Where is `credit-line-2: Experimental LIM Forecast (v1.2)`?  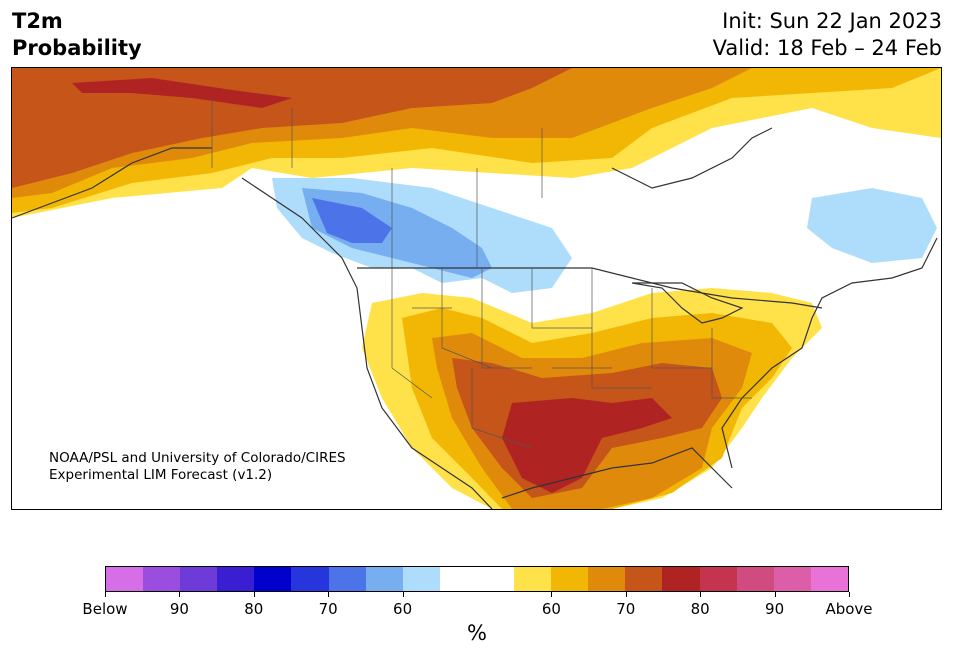 credit-line-2: Experimental LIM Forecast (v1.2) is located at coordinates (161, 475).